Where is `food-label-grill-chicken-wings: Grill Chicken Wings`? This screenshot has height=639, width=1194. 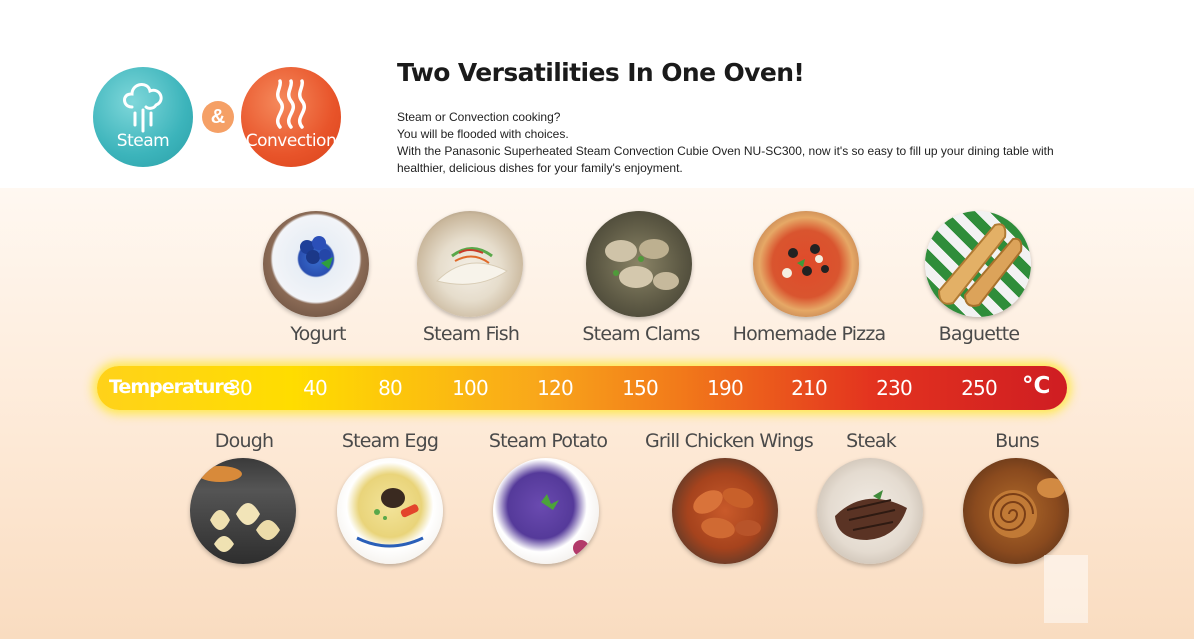
food-label-grill-chicken-wings: Grill Chicken Wings is located at coordinates (729, 441).